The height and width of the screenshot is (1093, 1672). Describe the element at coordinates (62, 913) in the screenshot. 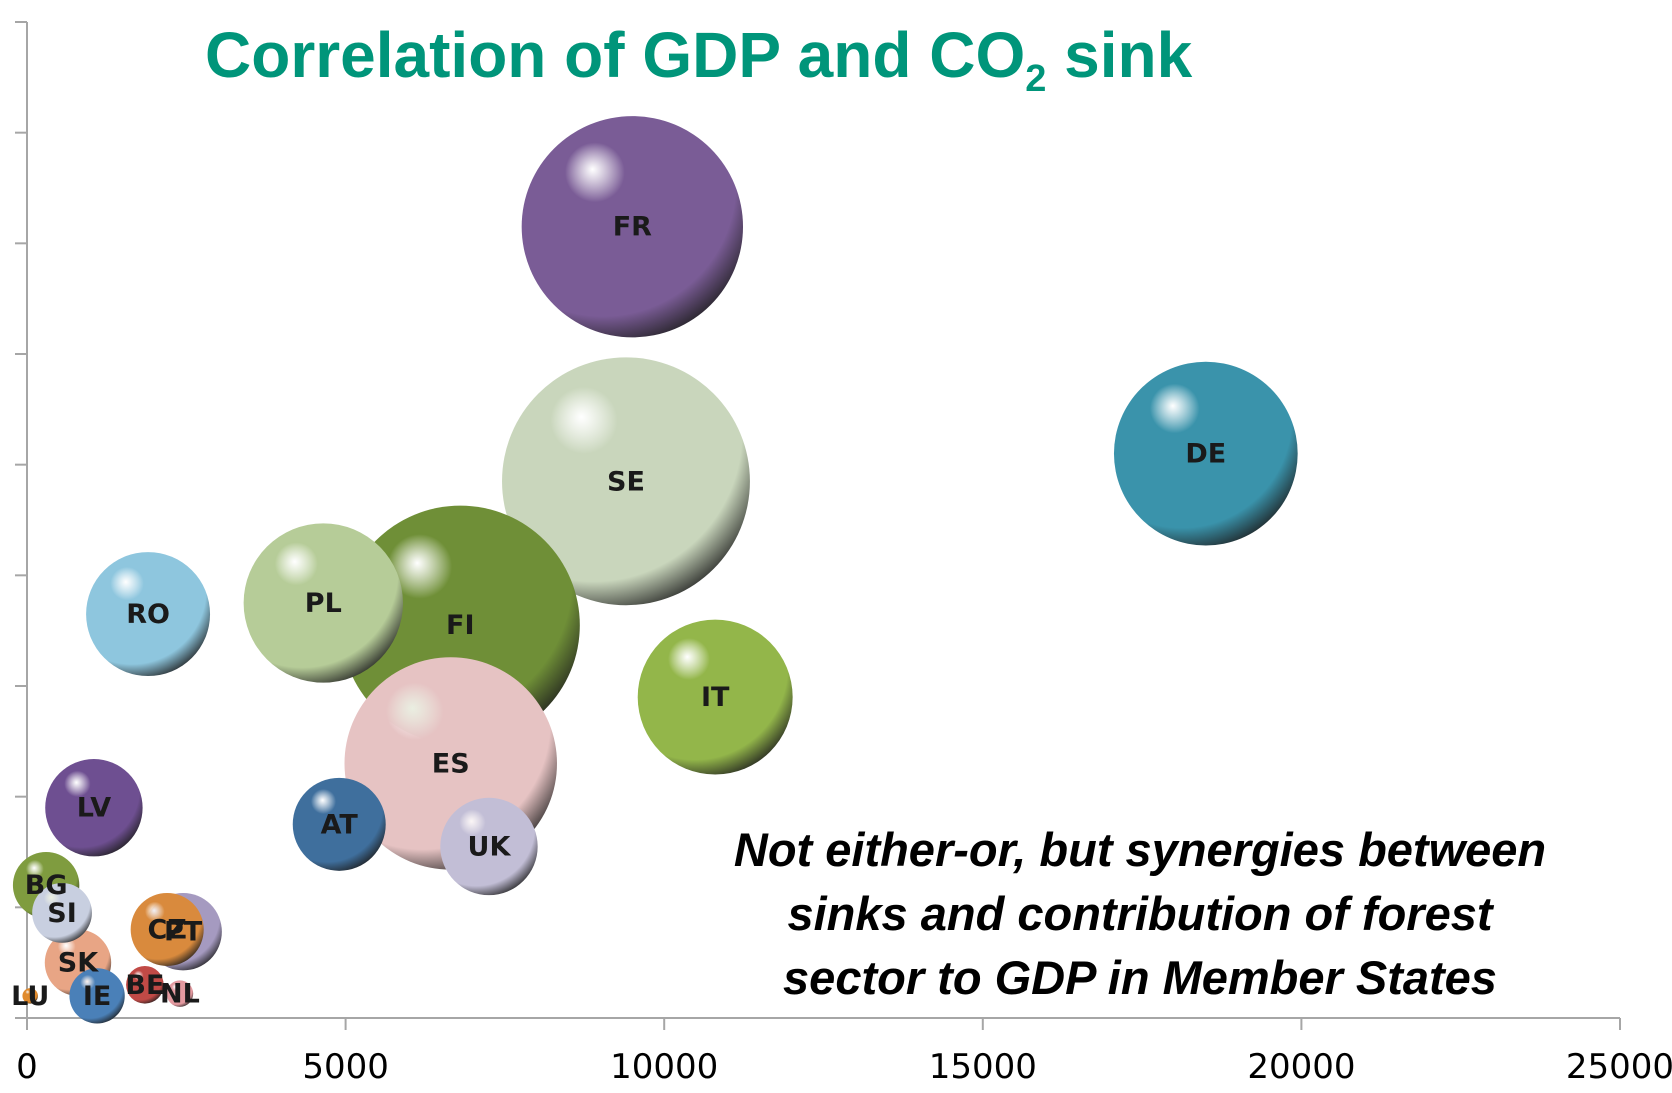

I see `bubble-label-si: SI` at that location.